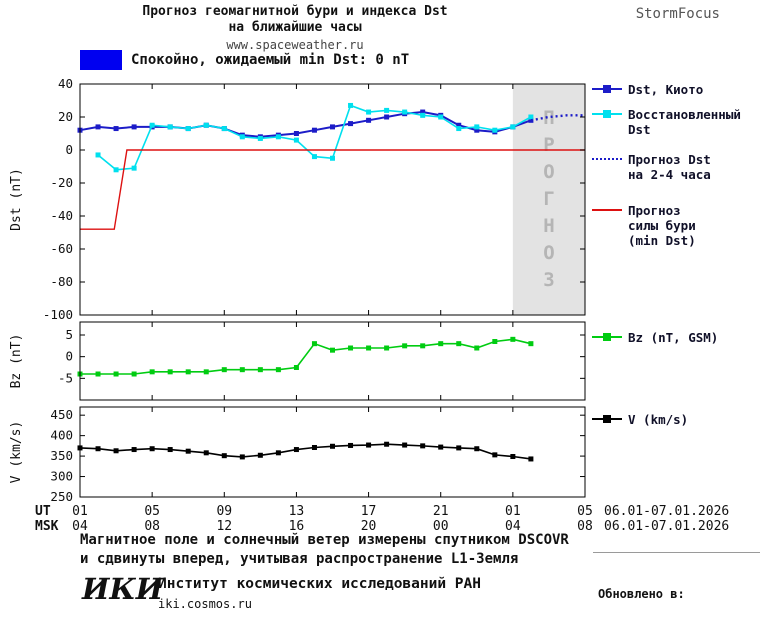  Describe the element at coordinates (295, 11) in the screenshot. I see `page-title-line1: Прогноз геомагнитной бури и индекса Dst` at that location.